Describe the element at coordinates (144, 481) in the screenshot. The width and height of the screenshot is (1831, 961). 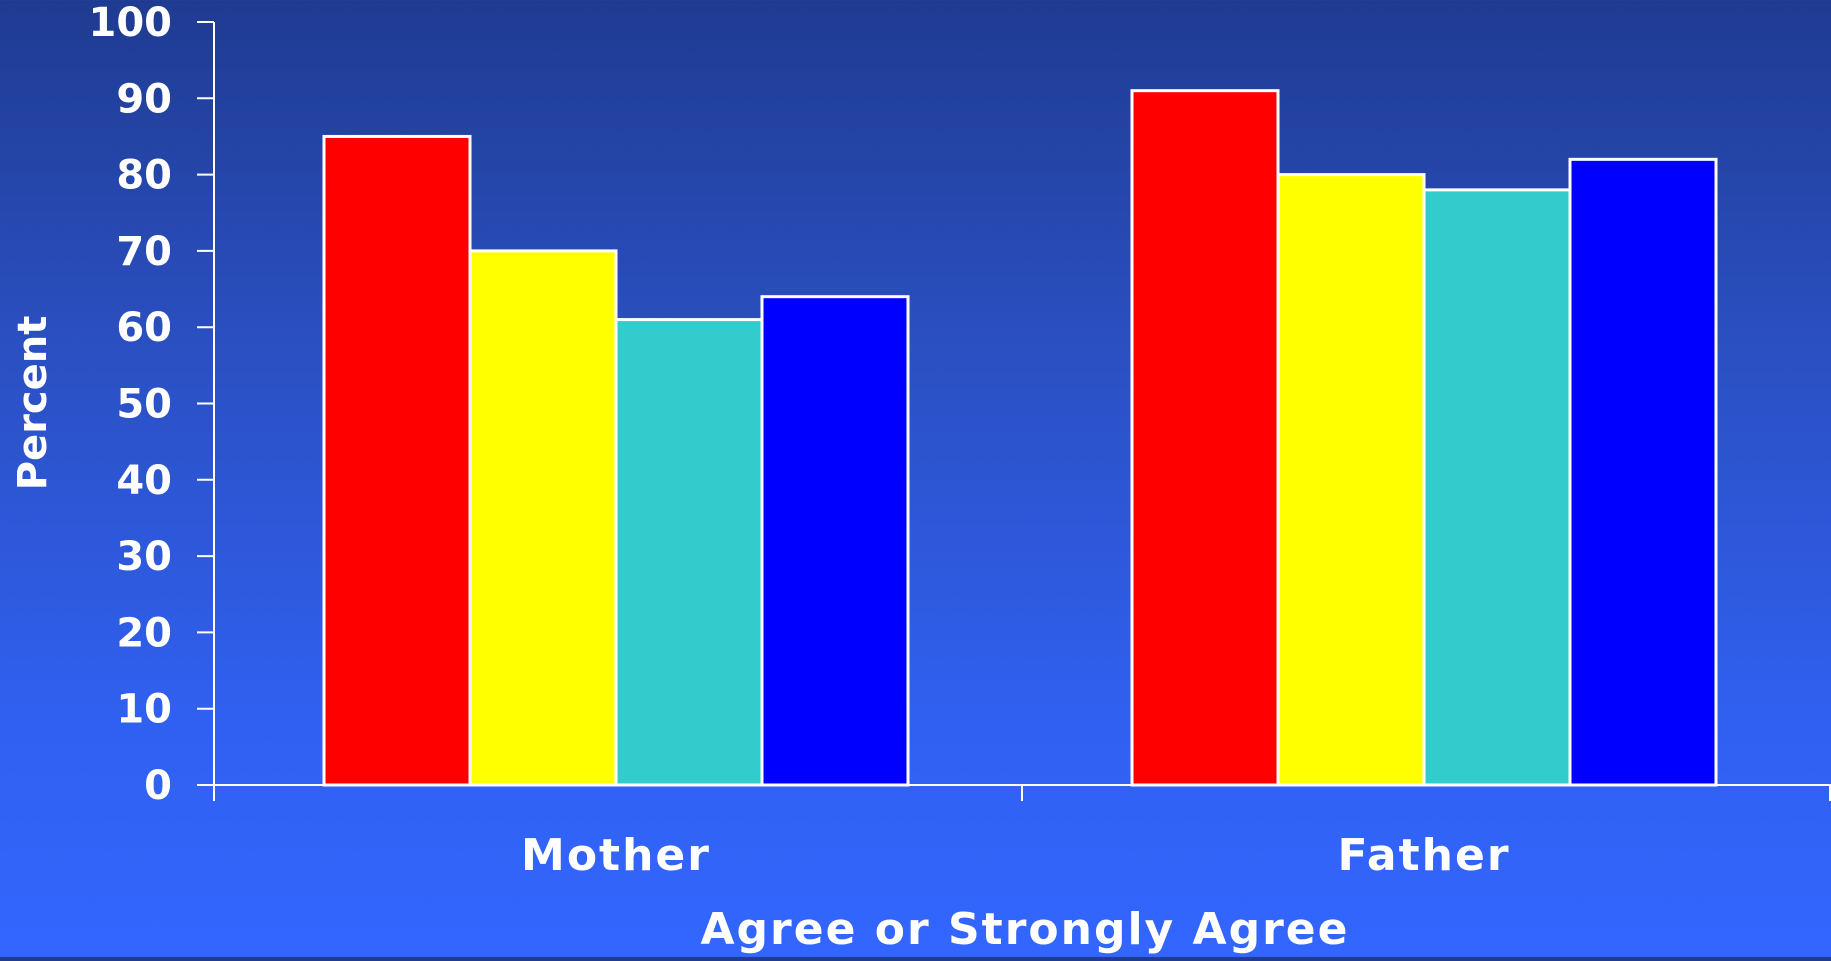
I see `y-tick-label: 40` at that location.